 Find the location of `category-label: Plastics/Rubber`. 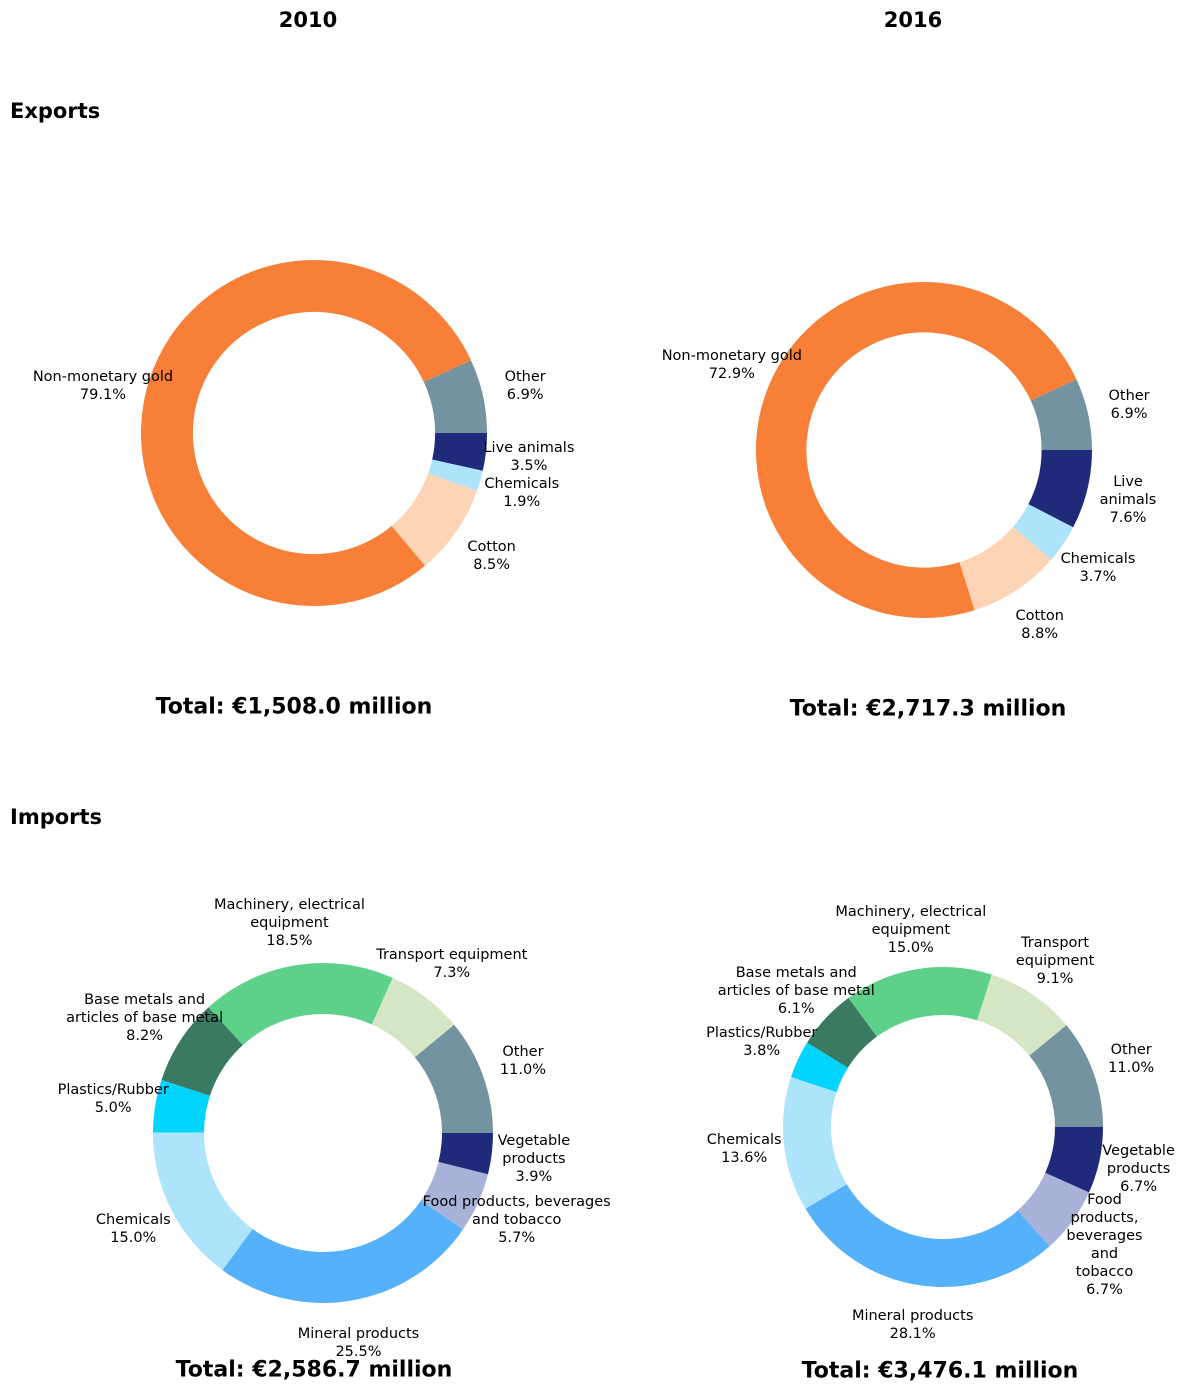

category-label: Plastics/Rubber is located at coordinates (113, 1090).